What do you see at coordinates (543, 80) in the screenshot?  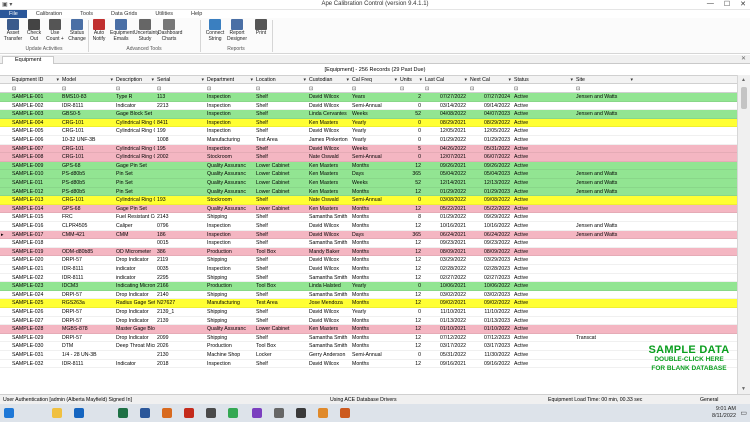 I see `column-header-status: Status ▾` at bounding box center [543, 80].